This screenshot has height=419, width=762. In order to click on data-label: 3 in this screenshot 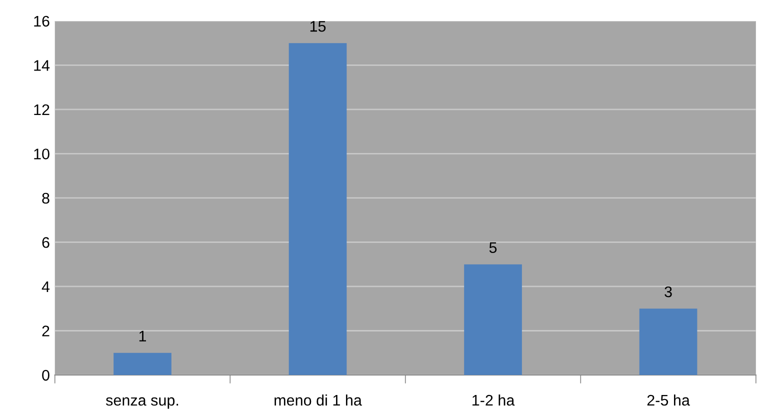, I will do `click(668, 292)`.